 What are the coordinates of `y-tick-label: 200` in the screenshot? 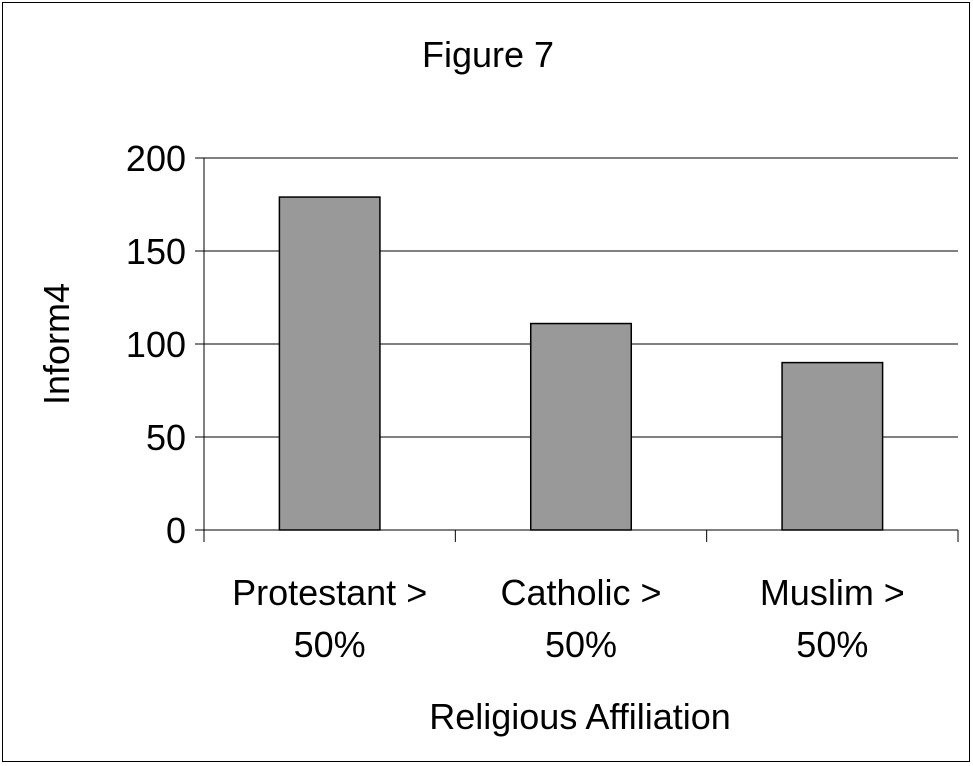 It's located at (156, 158).